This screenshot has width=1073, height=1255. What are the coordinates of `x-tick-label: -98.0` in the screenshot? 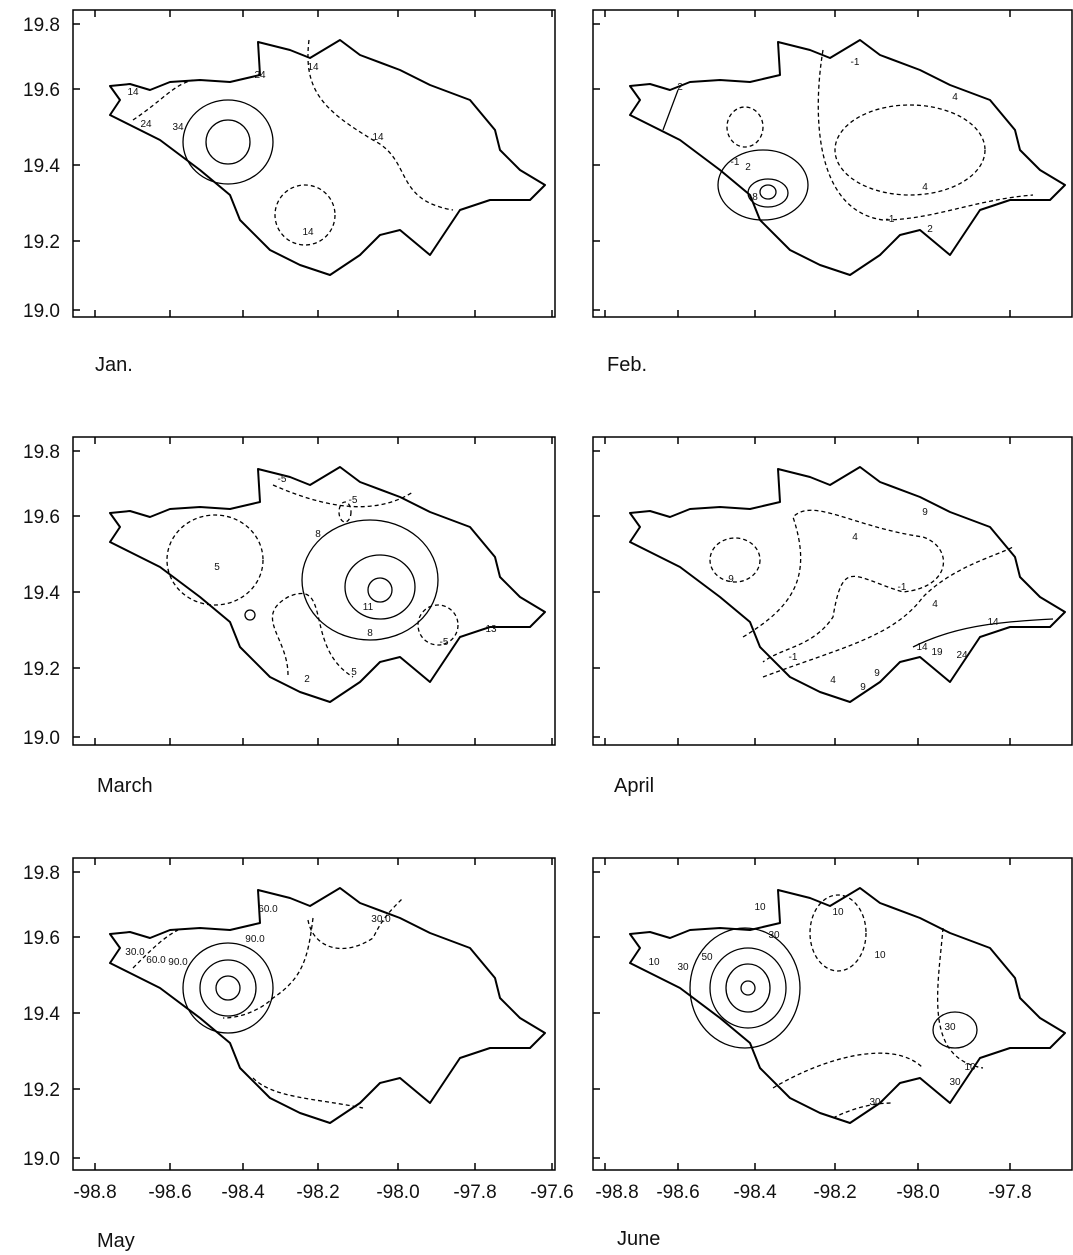 It's located at (917, 1192).